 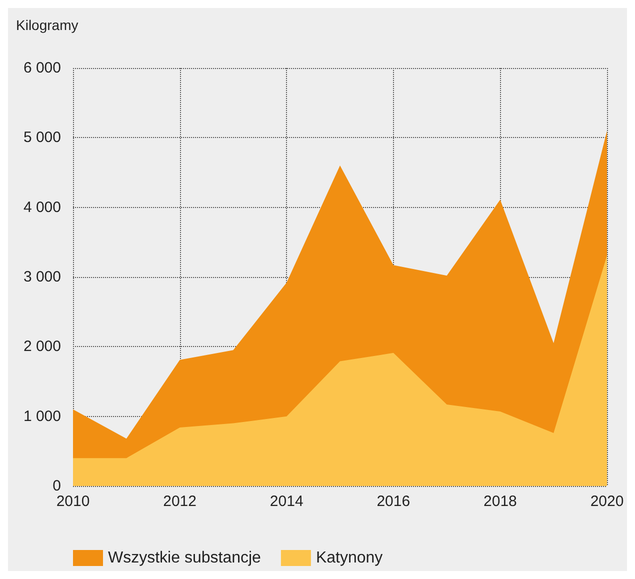 What do you see at coordinates (349, 558) in the screenshot?
I see `legend-label: Katynony` at bounding box center [349, 558].